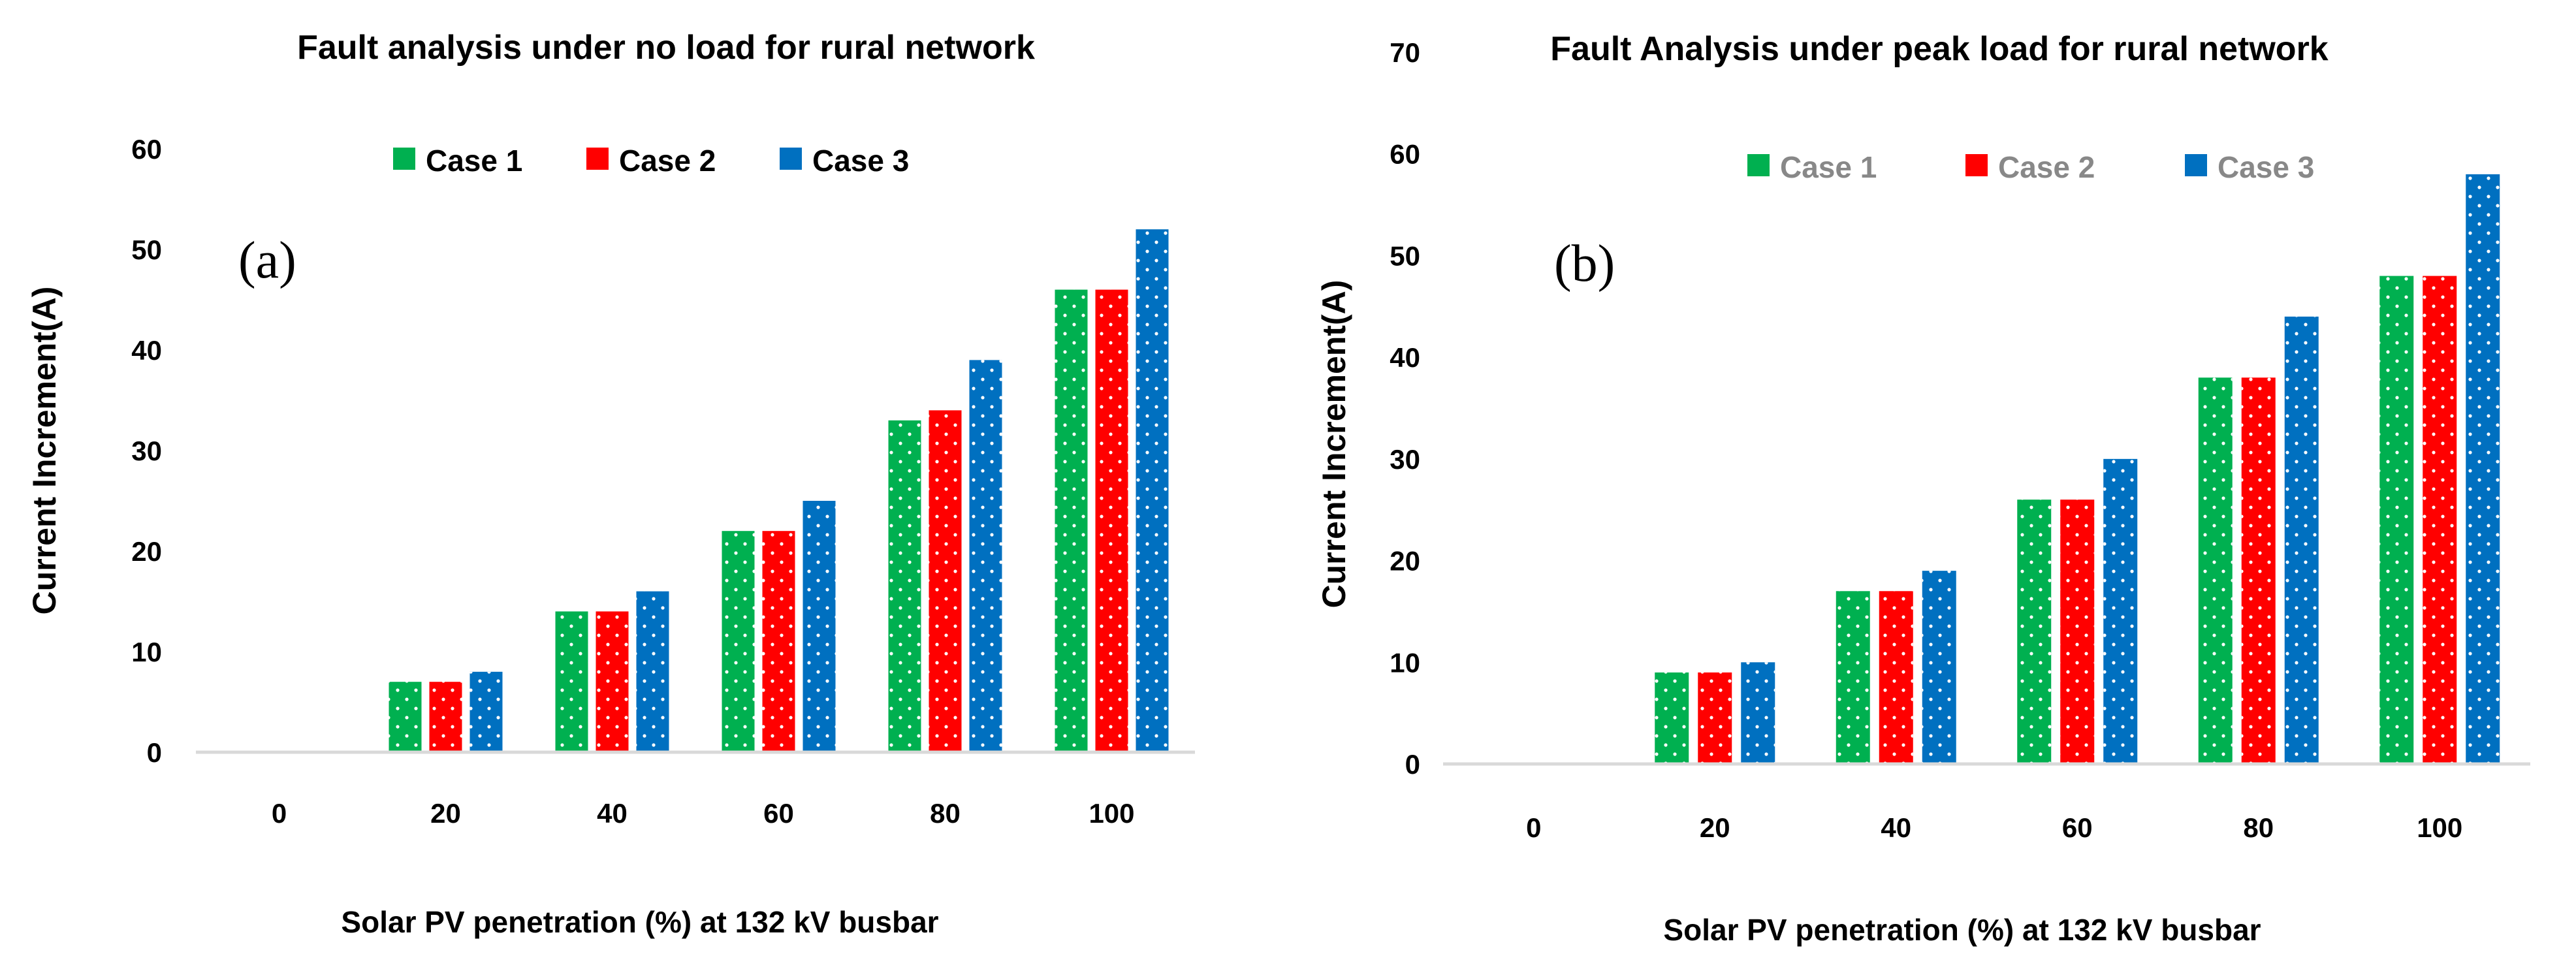  I want to click on x-tick-label: 60, so click(779, 813).